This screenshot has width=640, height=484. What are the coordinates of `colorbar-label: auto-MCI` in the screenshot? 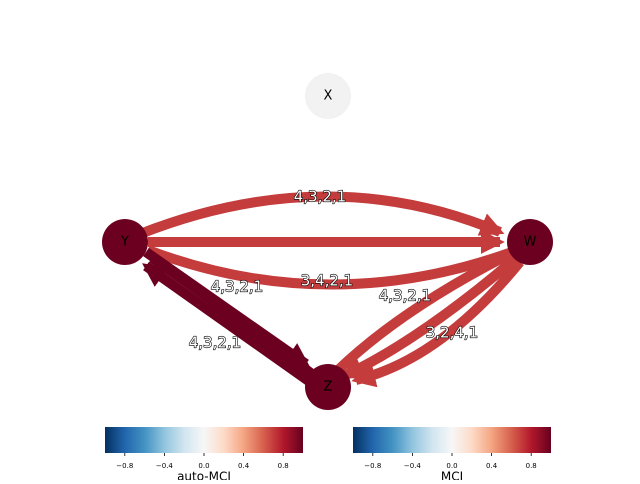 It's located at (204, 475).